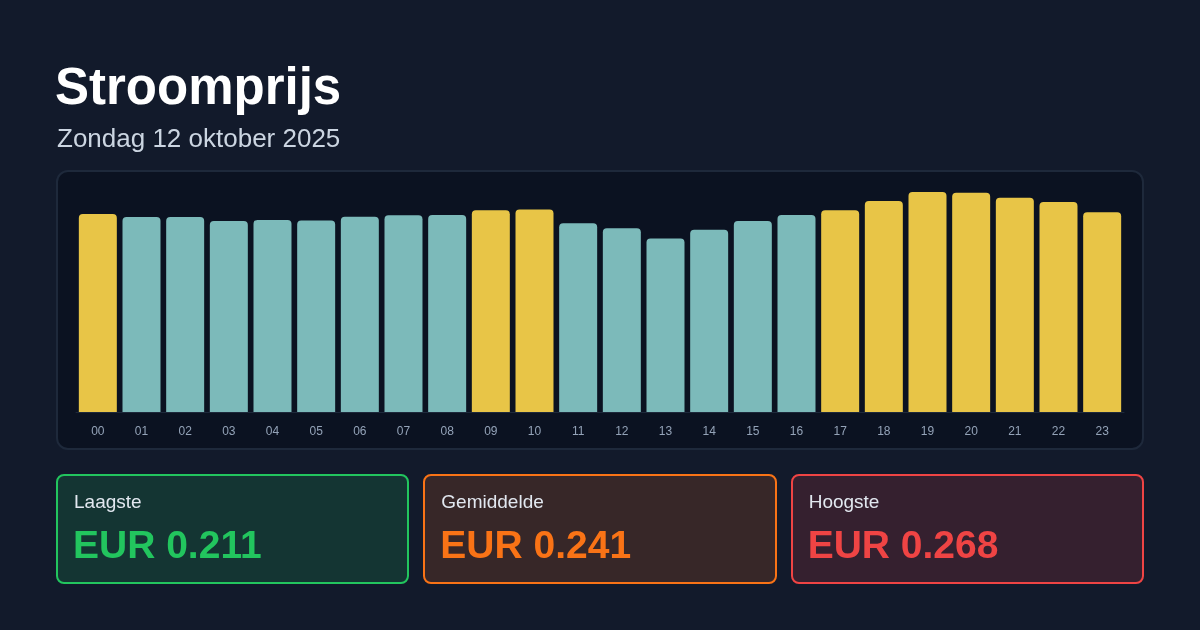  I want to click on x-tick-label: 17, so click(840, 431).